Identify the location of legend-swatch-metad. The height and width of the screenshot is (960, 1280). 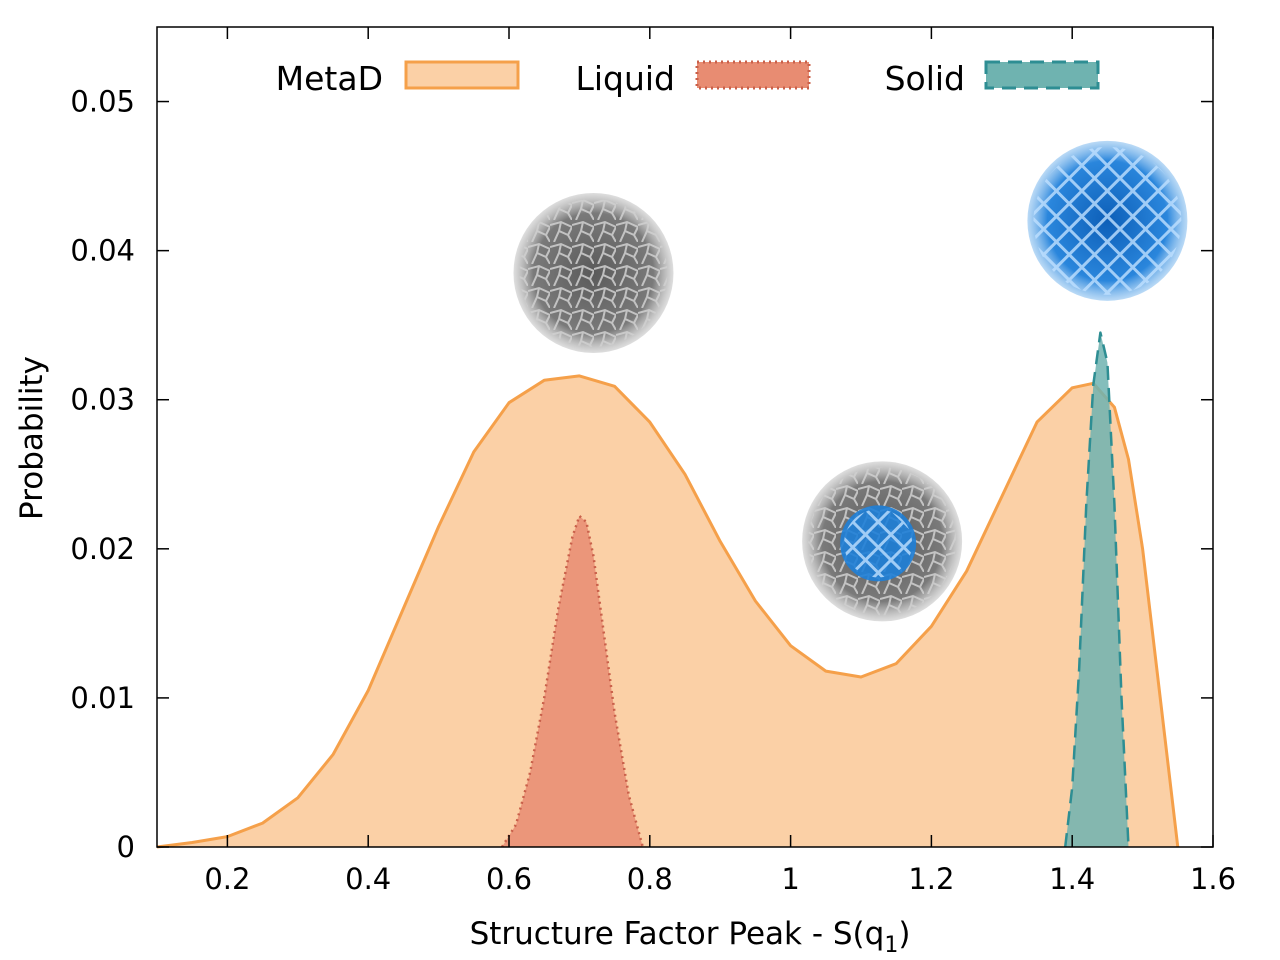
(462, 75).